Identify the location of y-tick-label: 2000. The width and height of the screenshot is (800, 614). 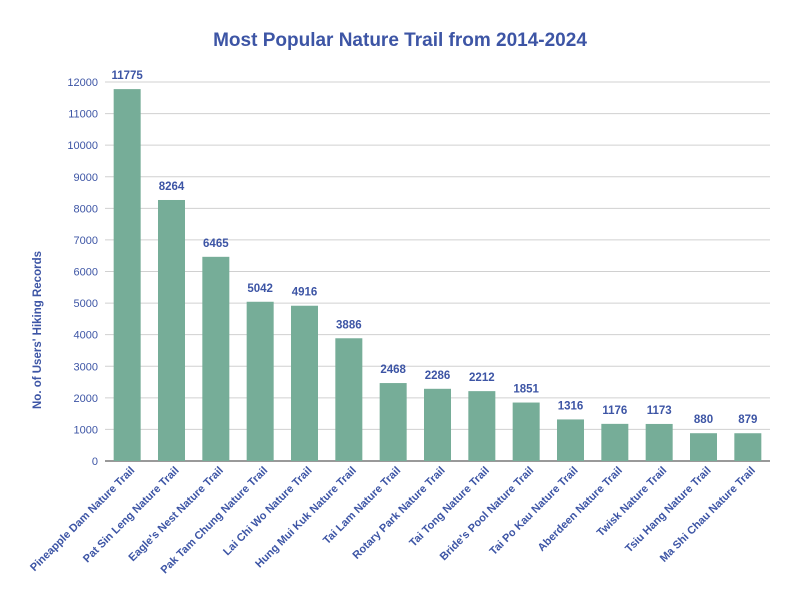
(86, 399).